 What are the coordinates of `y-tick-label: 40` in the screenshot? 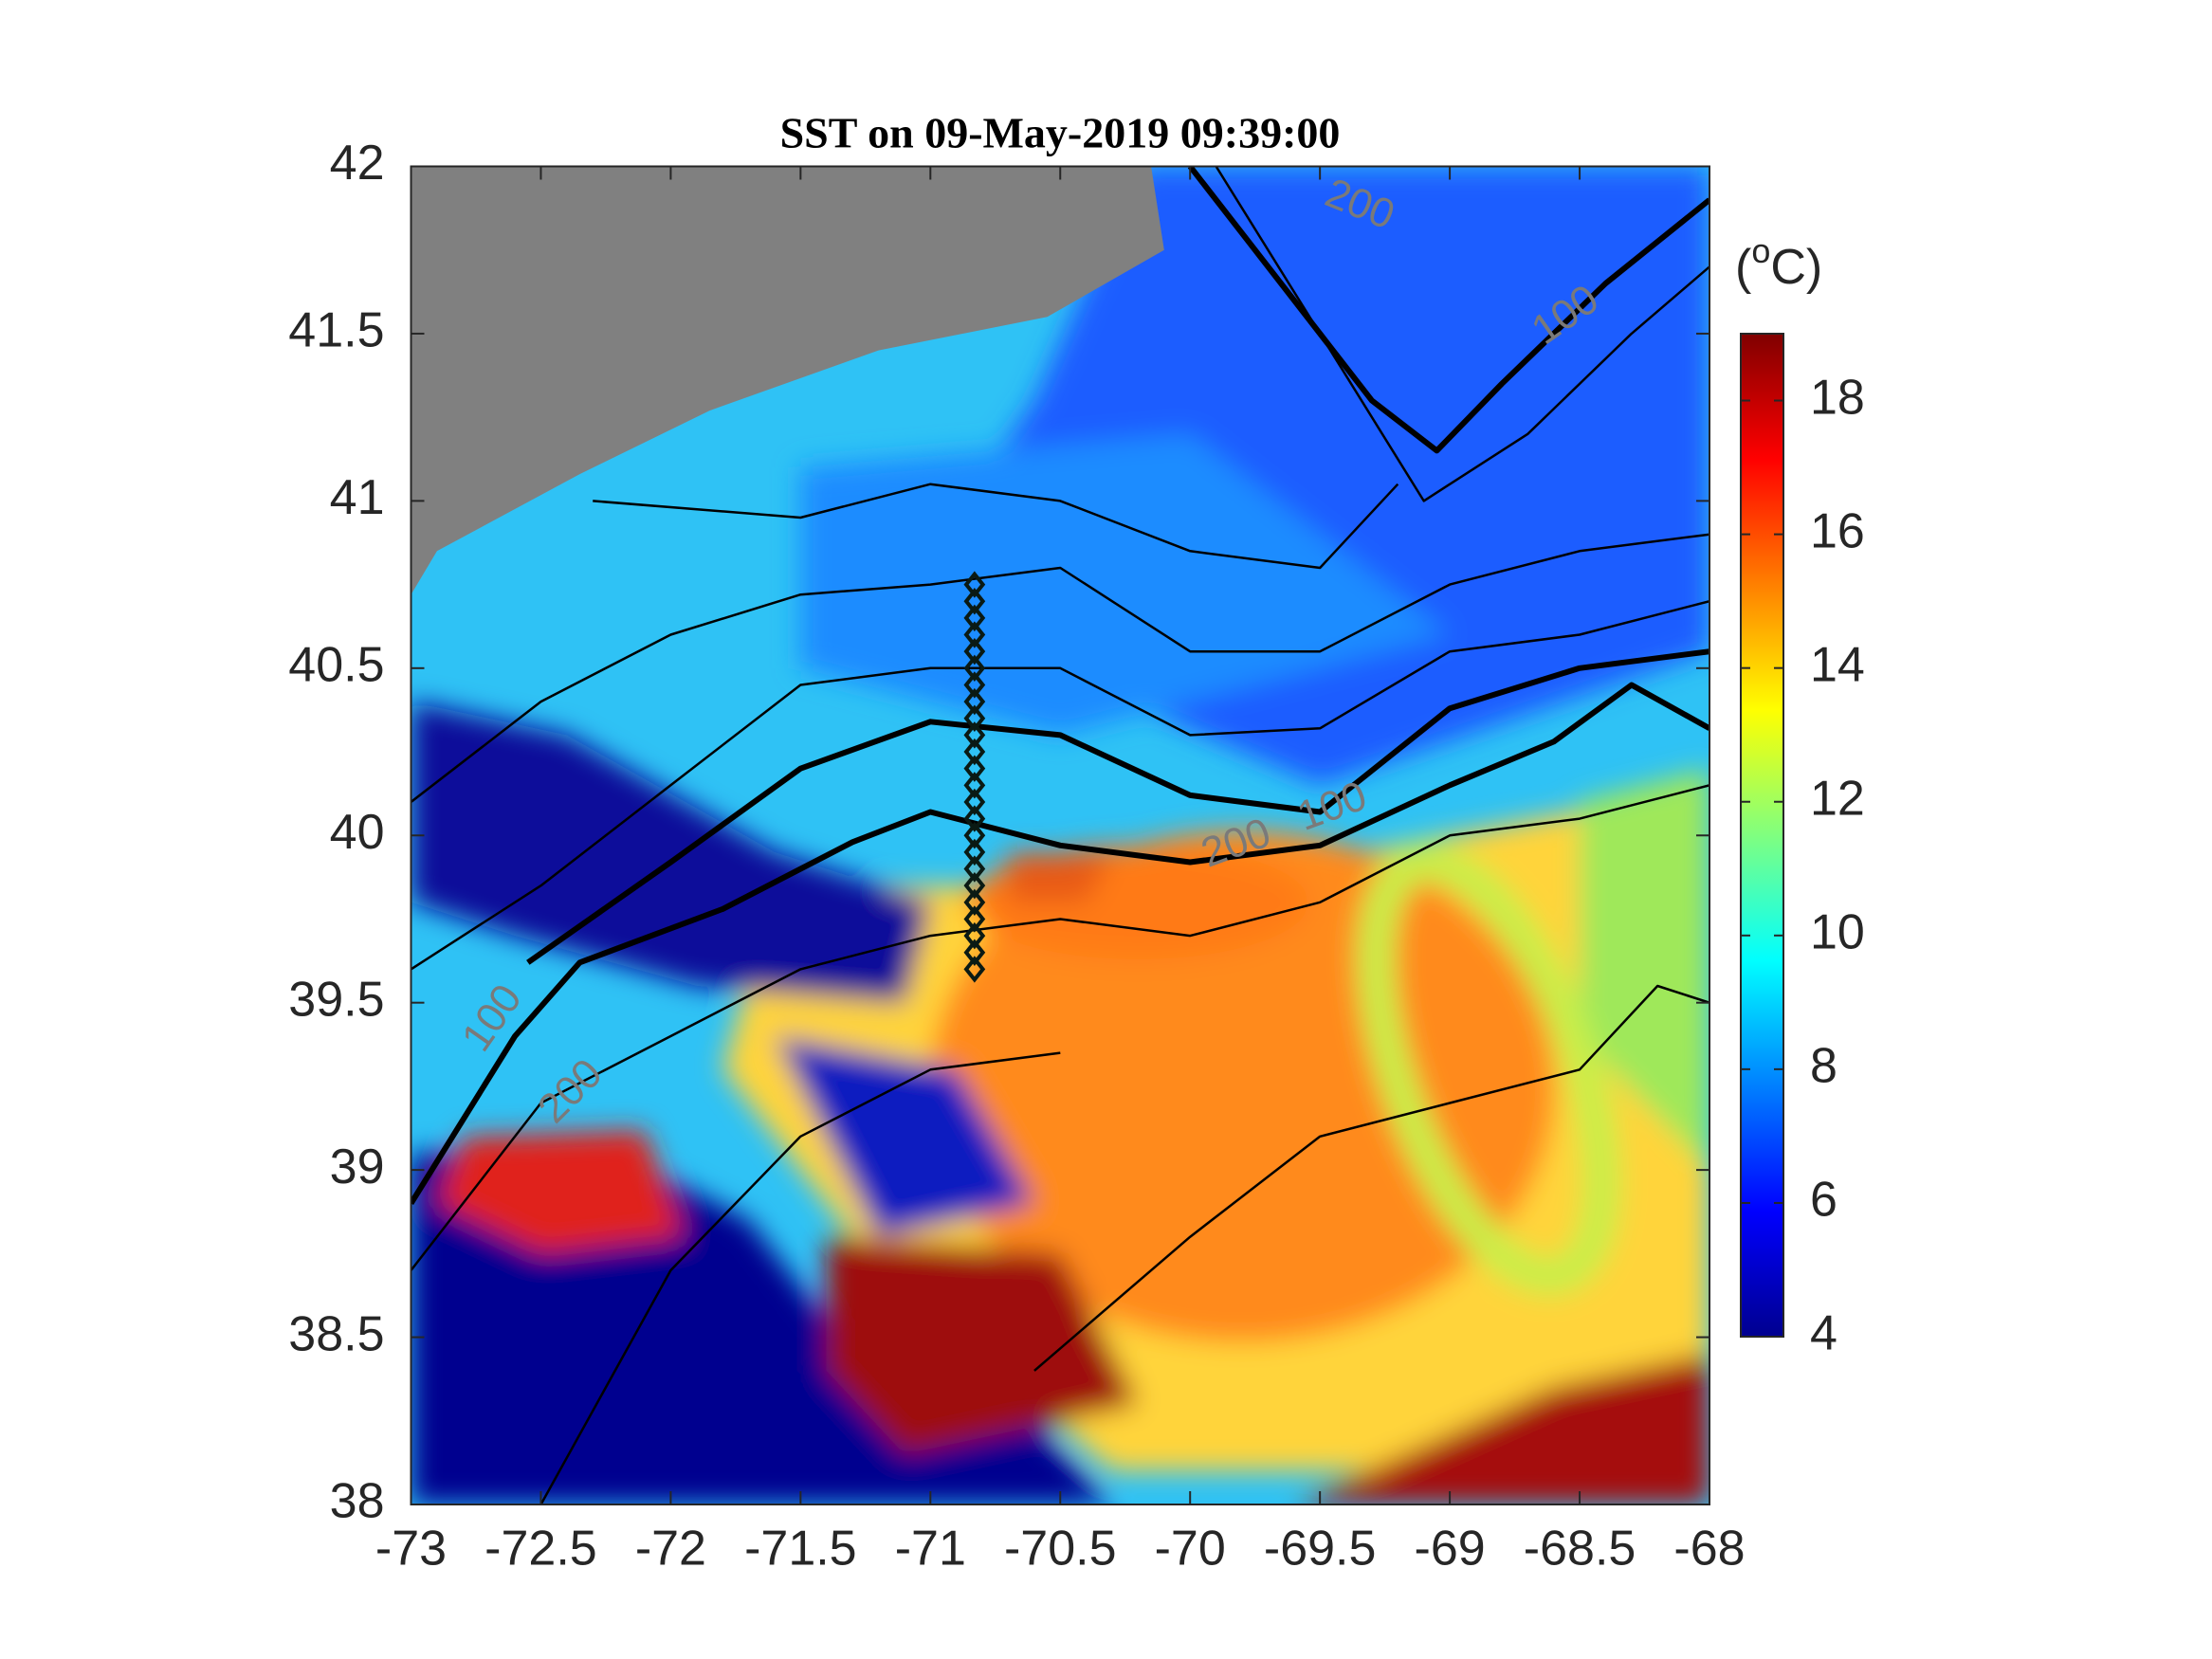 It's located at (357, 832).